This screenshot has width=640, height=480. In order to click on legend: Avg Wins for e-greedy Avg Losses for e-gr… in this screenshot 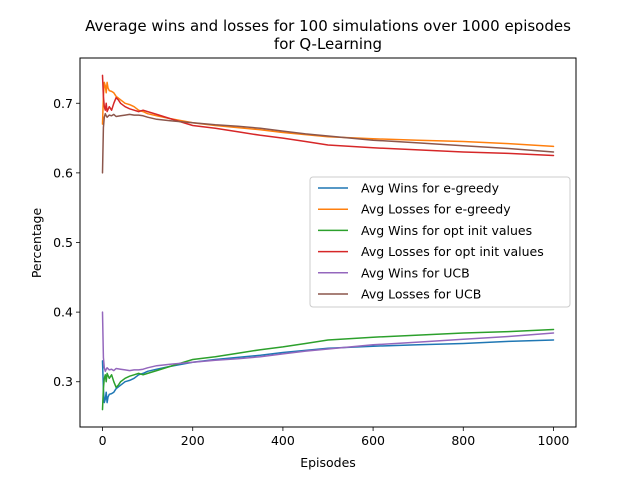, I will do `click(440, 242)`.